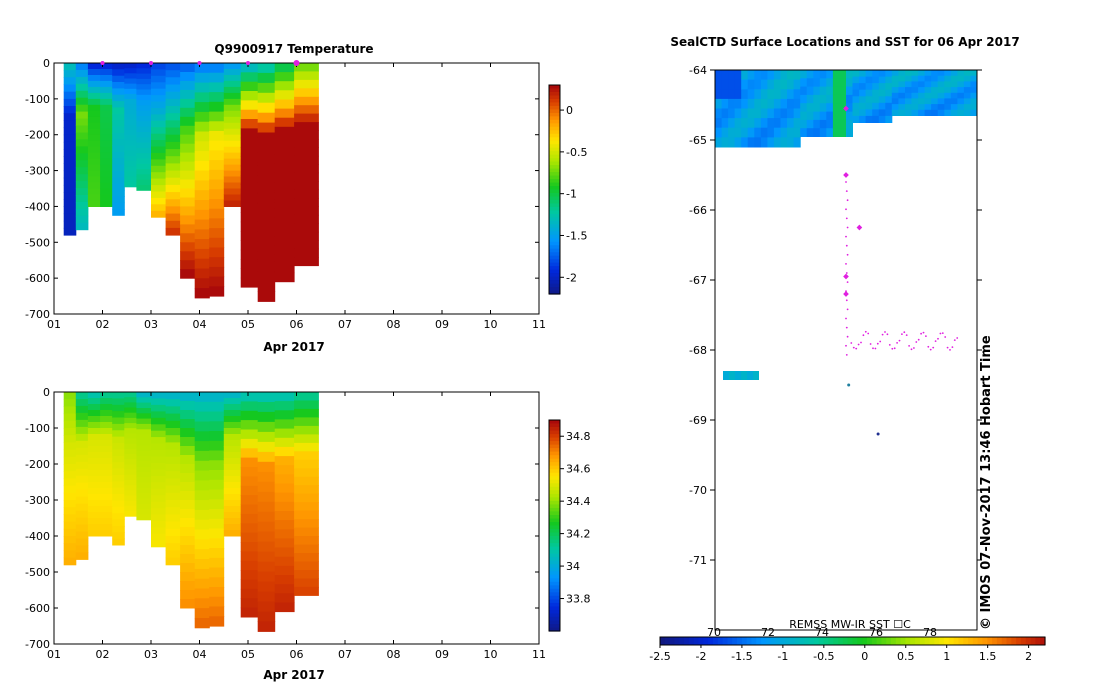 Image resolution: width=1099 pixels, height=700 pixels. Describe the element at coordinates (576, 152) in the screenshot. I see `colorbar-tick-label: -0.5` at that location.